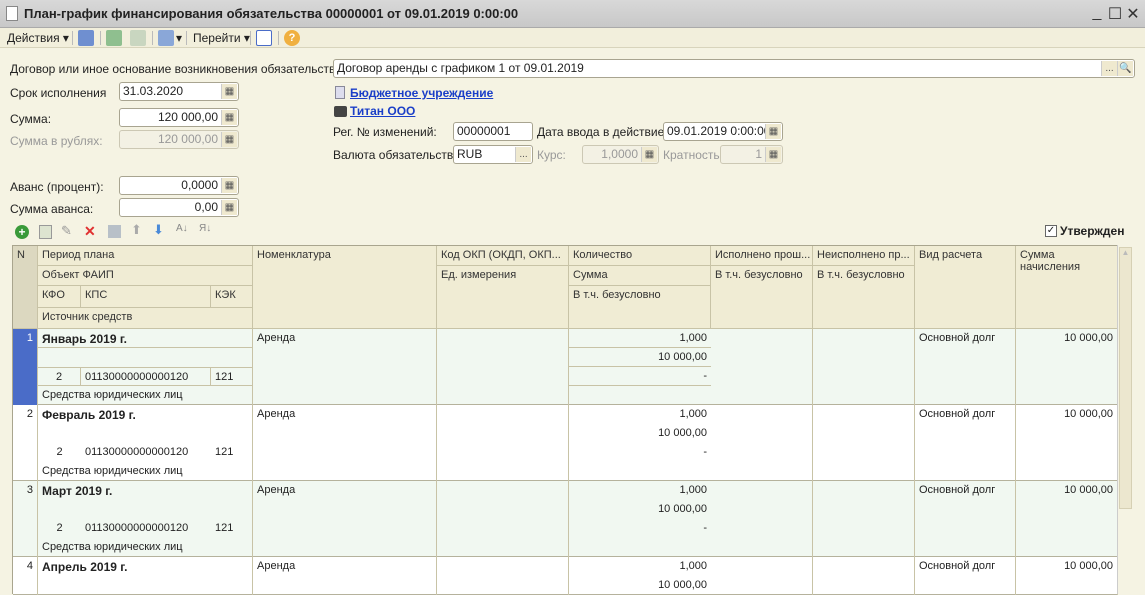 The width and height of the screenshot is (1145, 595). I want to click on delete-icon: ✕, so click(90, 231).